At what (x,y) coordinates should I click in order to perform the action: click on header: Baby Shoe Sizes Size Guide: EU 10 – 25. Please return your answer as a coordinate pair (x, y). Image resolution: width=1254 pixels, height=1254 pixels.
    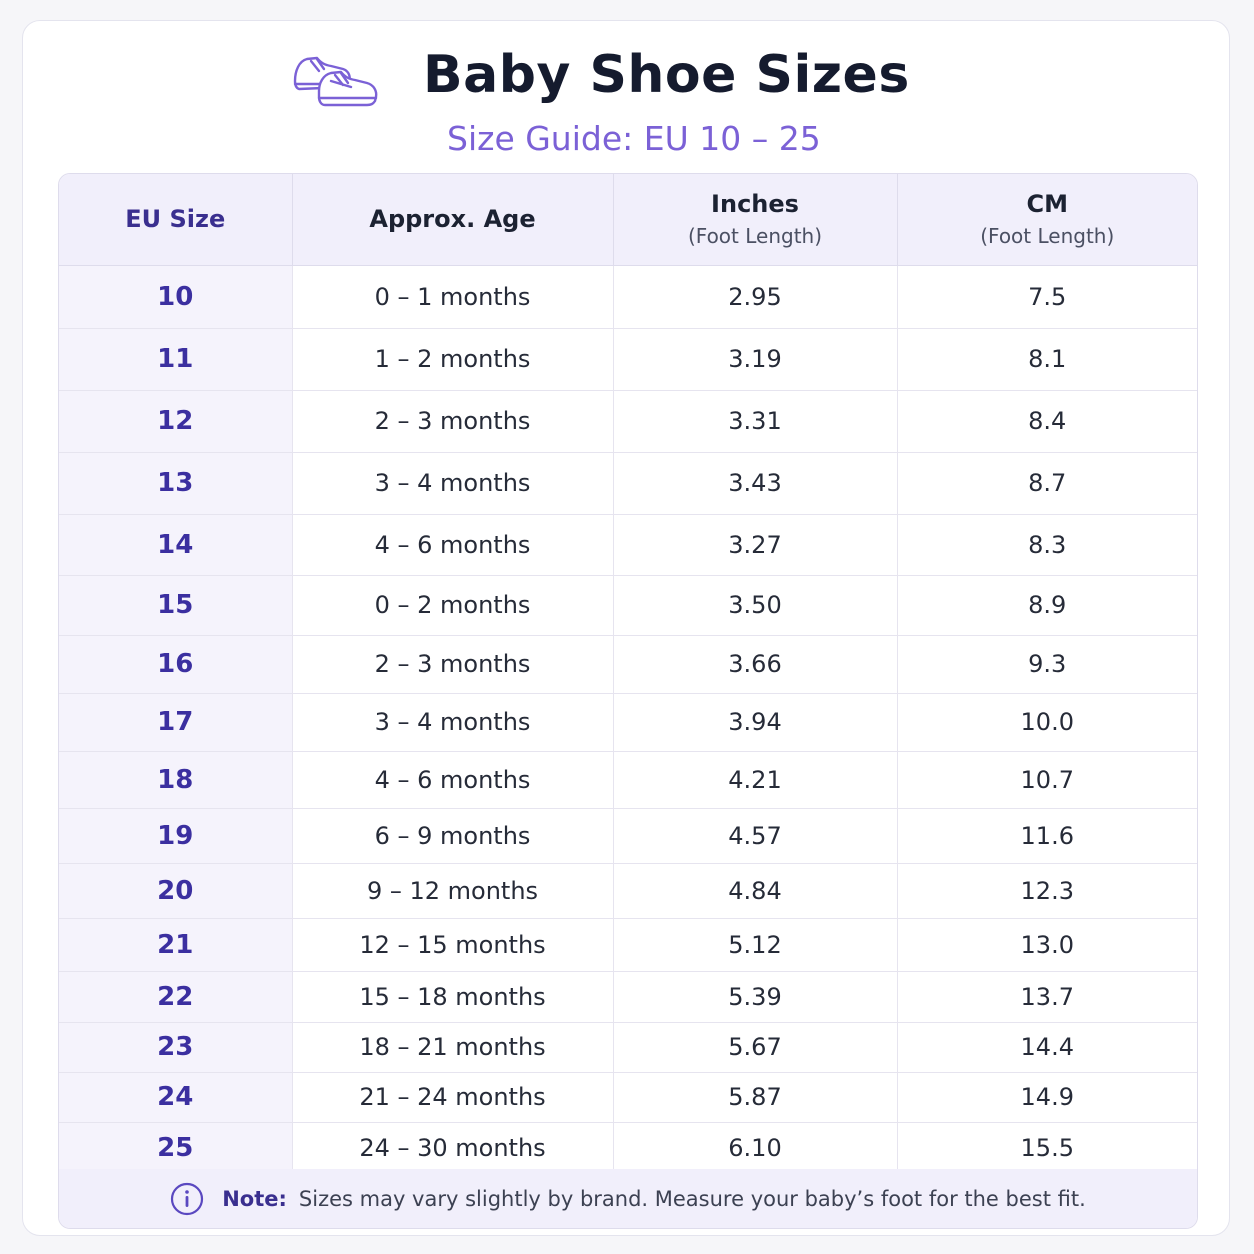
    Looking at the image, I should click on (627, 97).